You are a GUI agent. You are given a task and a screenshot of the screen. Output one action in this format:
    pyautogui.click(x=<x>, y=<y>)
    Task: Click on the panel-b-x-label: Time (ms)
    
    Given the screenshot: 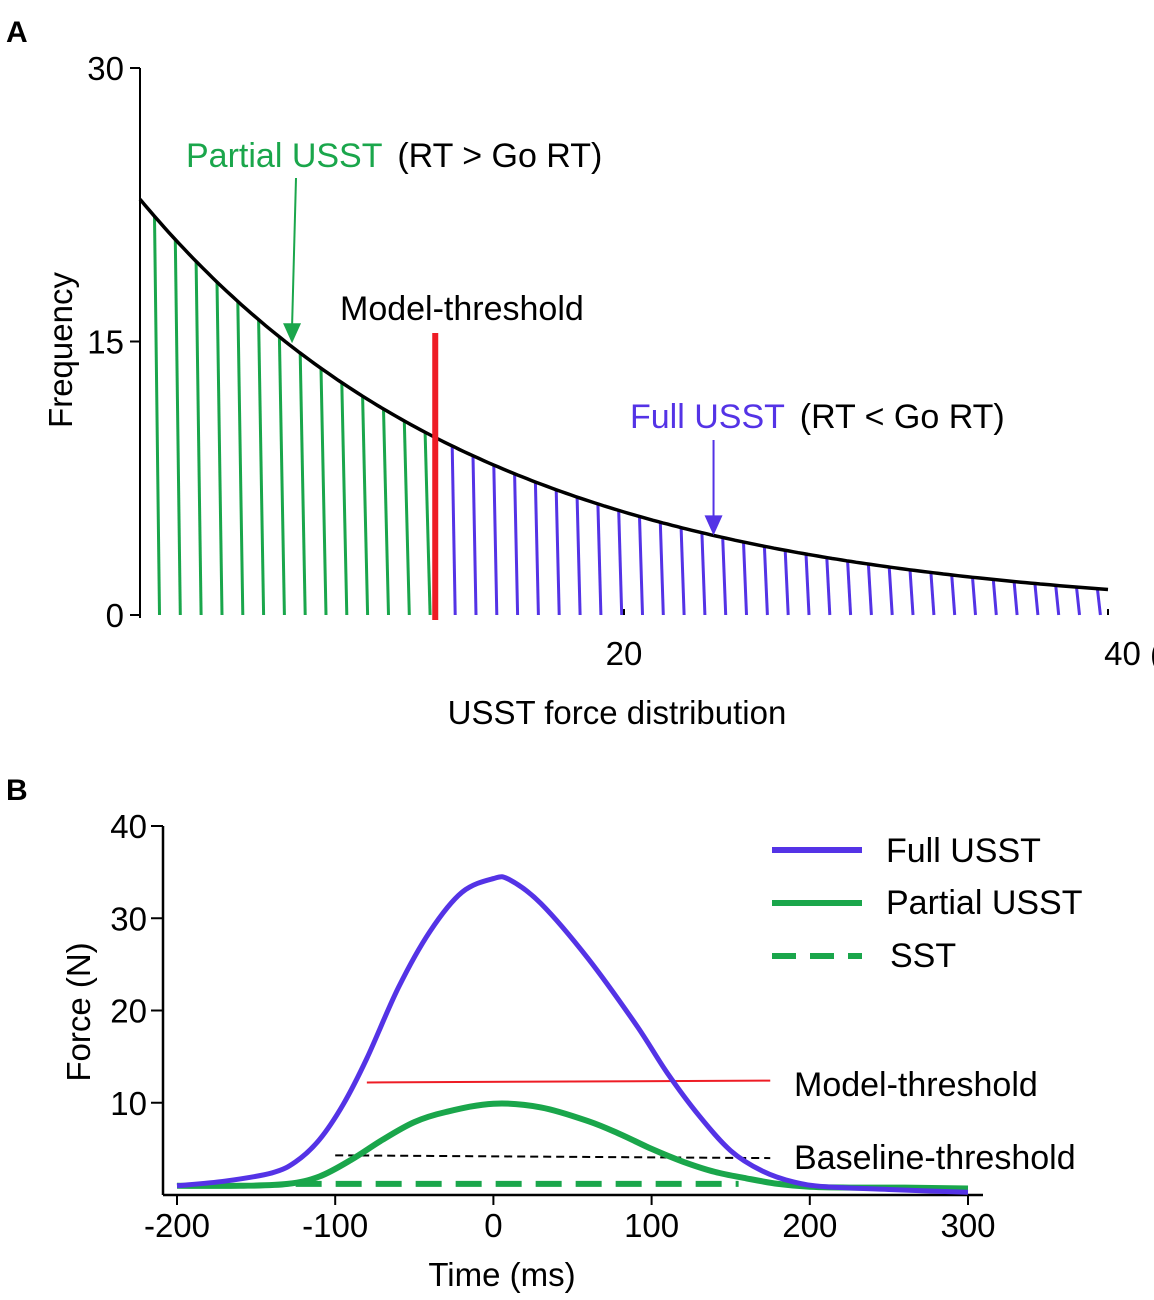 What is the action you would take?
    pyautogui.click(x=501, y=1274)
    